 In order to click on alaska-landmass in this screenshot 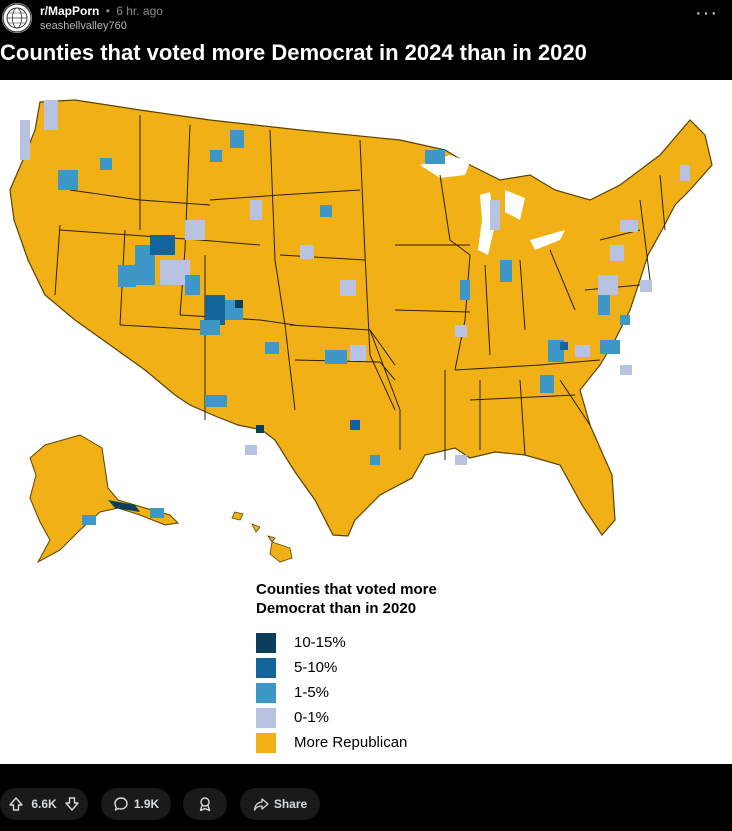, I will do `click(104, 499)`.